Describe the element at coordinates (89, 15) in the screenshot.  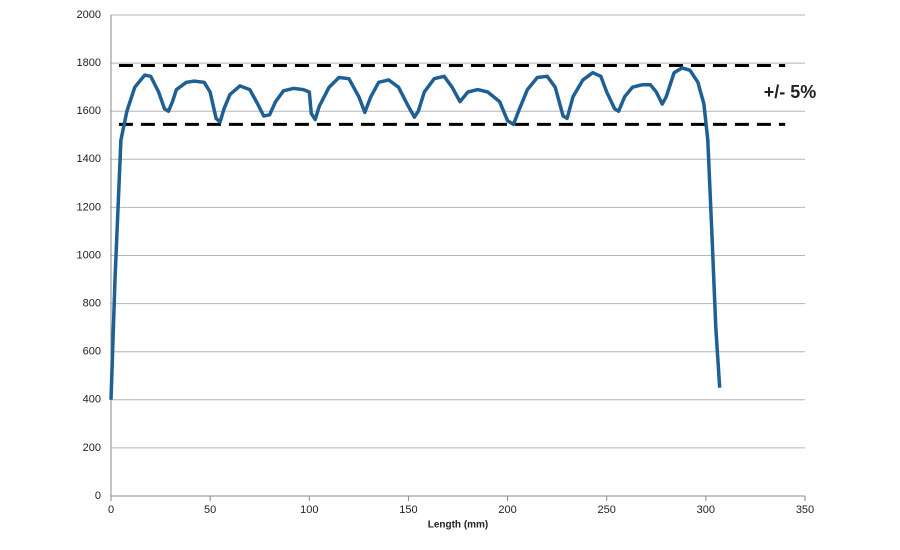
I see `y-tick-label: 2000` at that location.